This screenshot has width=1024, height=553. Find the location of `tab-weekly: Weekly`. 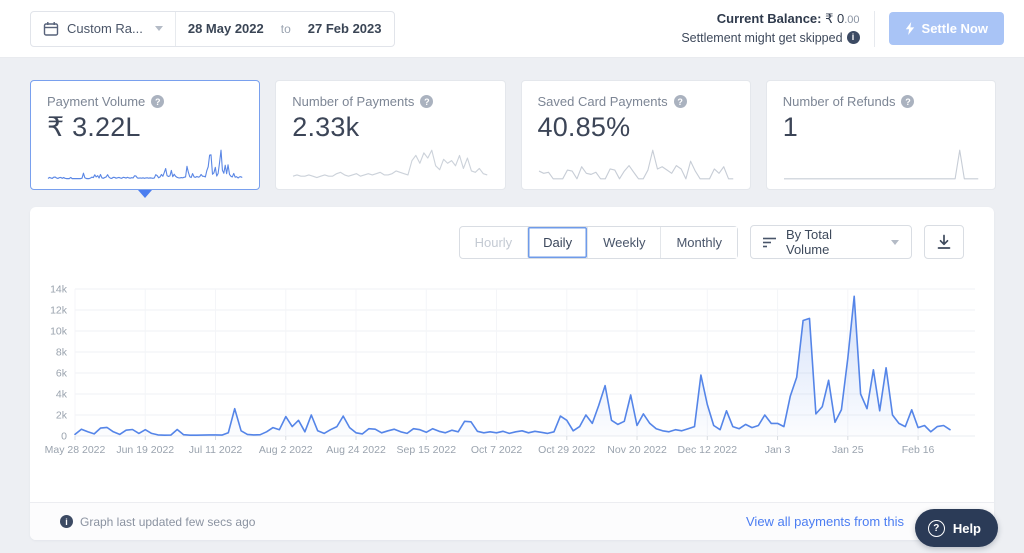

tab-weekly: Weekly is located at coordinates (624, 242).